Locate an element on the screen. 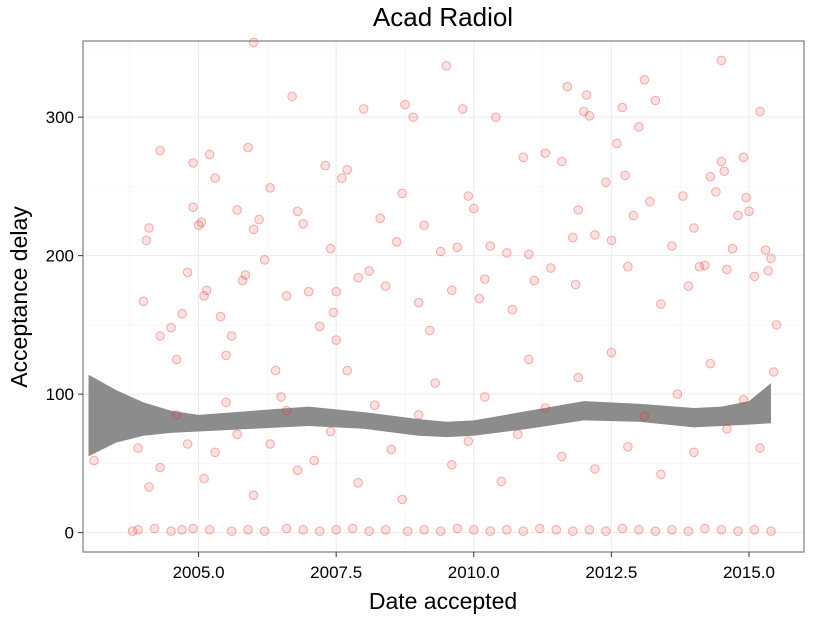 Image resolution: width=825 pixels, height=618 pixels. y-axis: 0 100 200 300 is located at coordinates (64, 325).